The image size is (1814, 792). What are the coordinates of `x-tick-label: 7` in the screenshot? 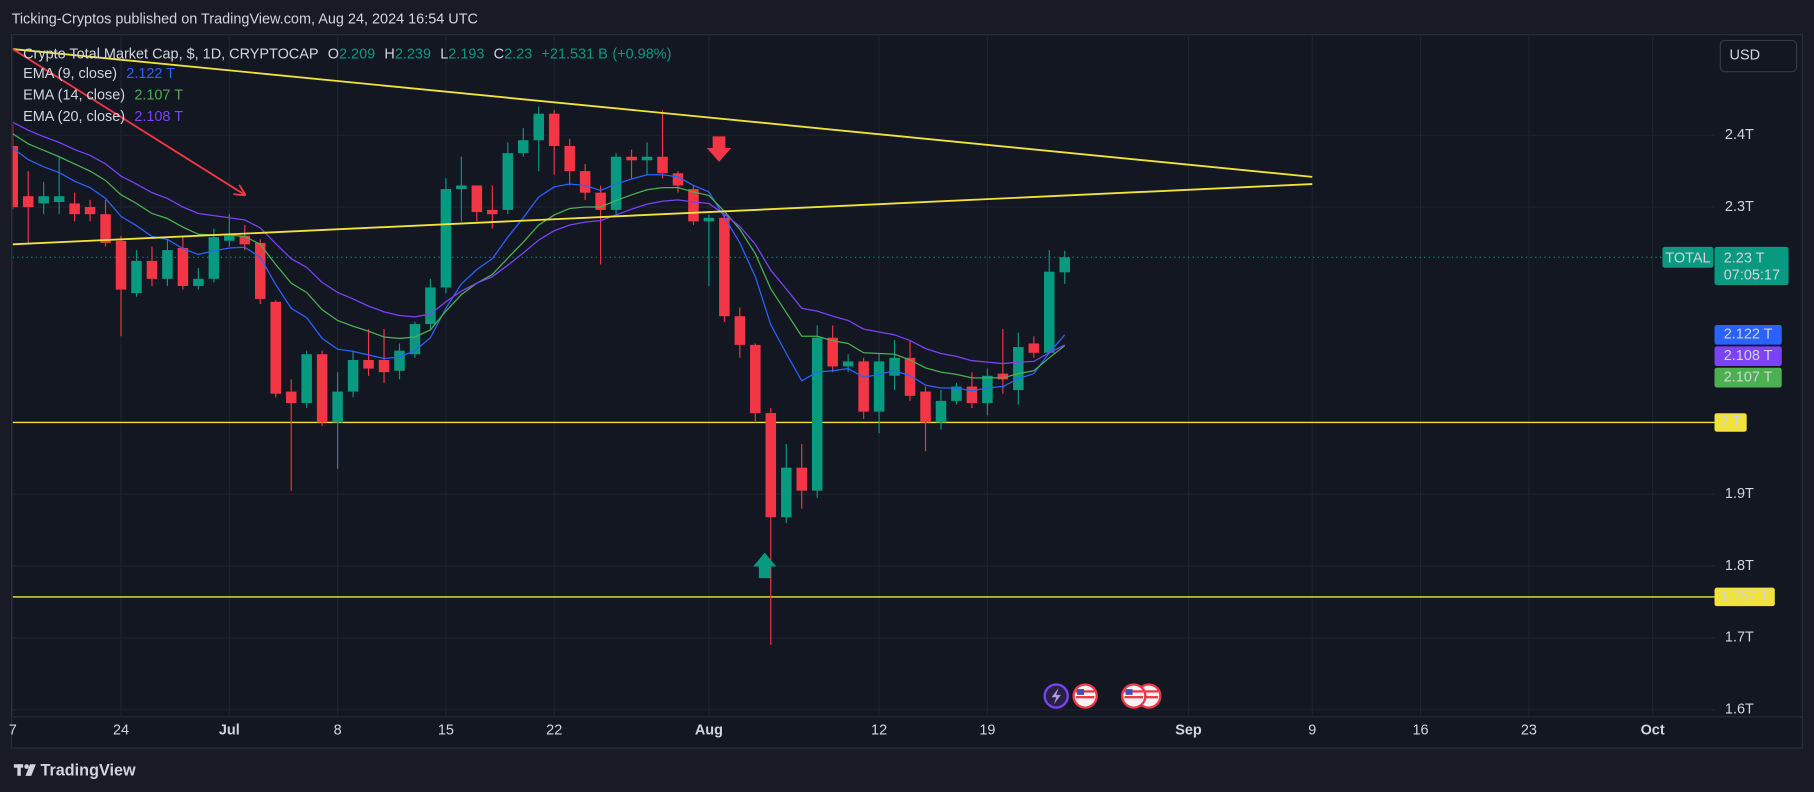 It's located at (13, 731).